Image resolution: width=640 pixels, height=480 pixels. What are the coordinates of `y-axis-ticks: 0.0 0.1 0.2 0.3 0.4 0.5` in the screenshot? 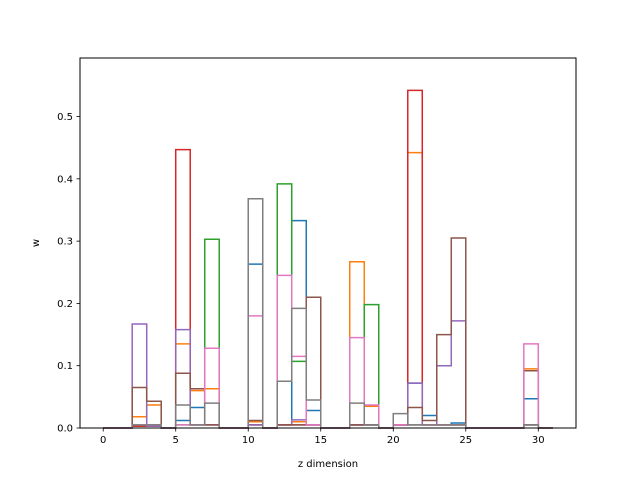 It's located at (68, 273).